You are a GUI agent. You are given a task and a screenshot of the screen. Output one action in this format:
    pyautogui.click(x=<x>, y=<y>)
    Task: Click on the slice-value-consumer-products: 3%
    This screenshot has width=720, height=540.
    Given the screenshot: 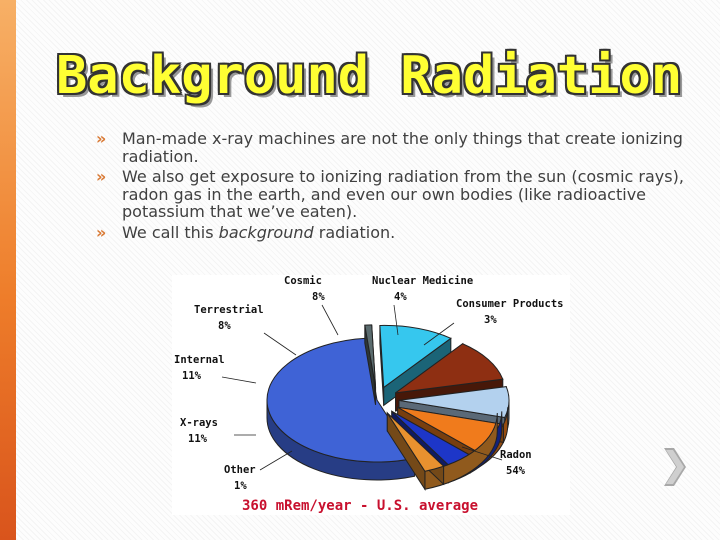 What is the action you would take?
    pyautogui.click(x=490, y=320)
    